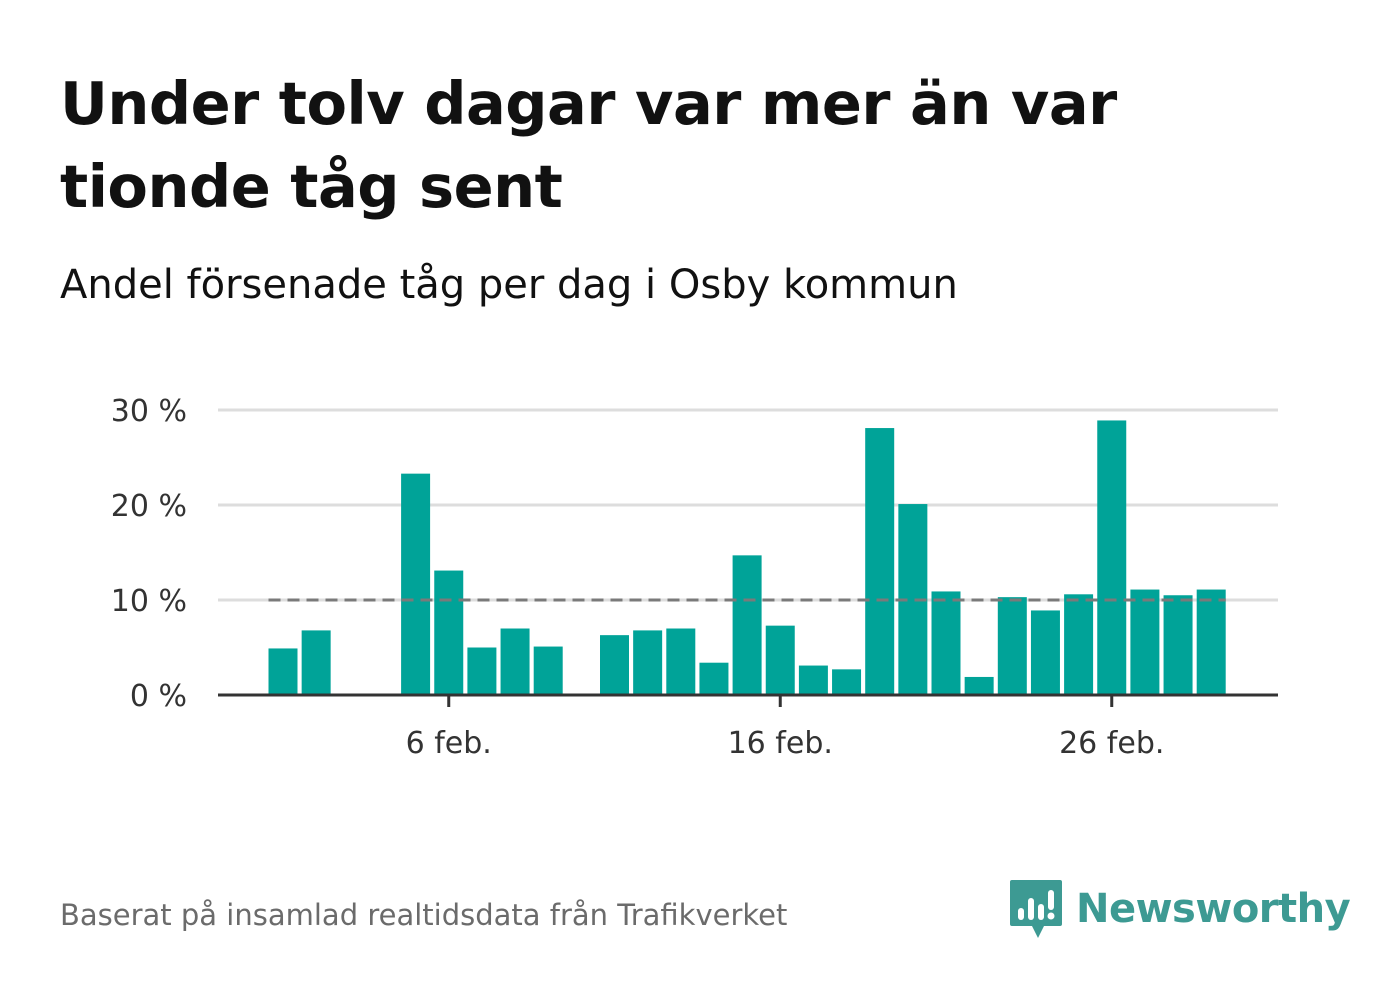 This screenshot has width=1382, height=999. What do you see at coordinates (780, 743) in the screenshot?
I see `x-tick-label: 16 feb.` at bounding box center [780, 743].